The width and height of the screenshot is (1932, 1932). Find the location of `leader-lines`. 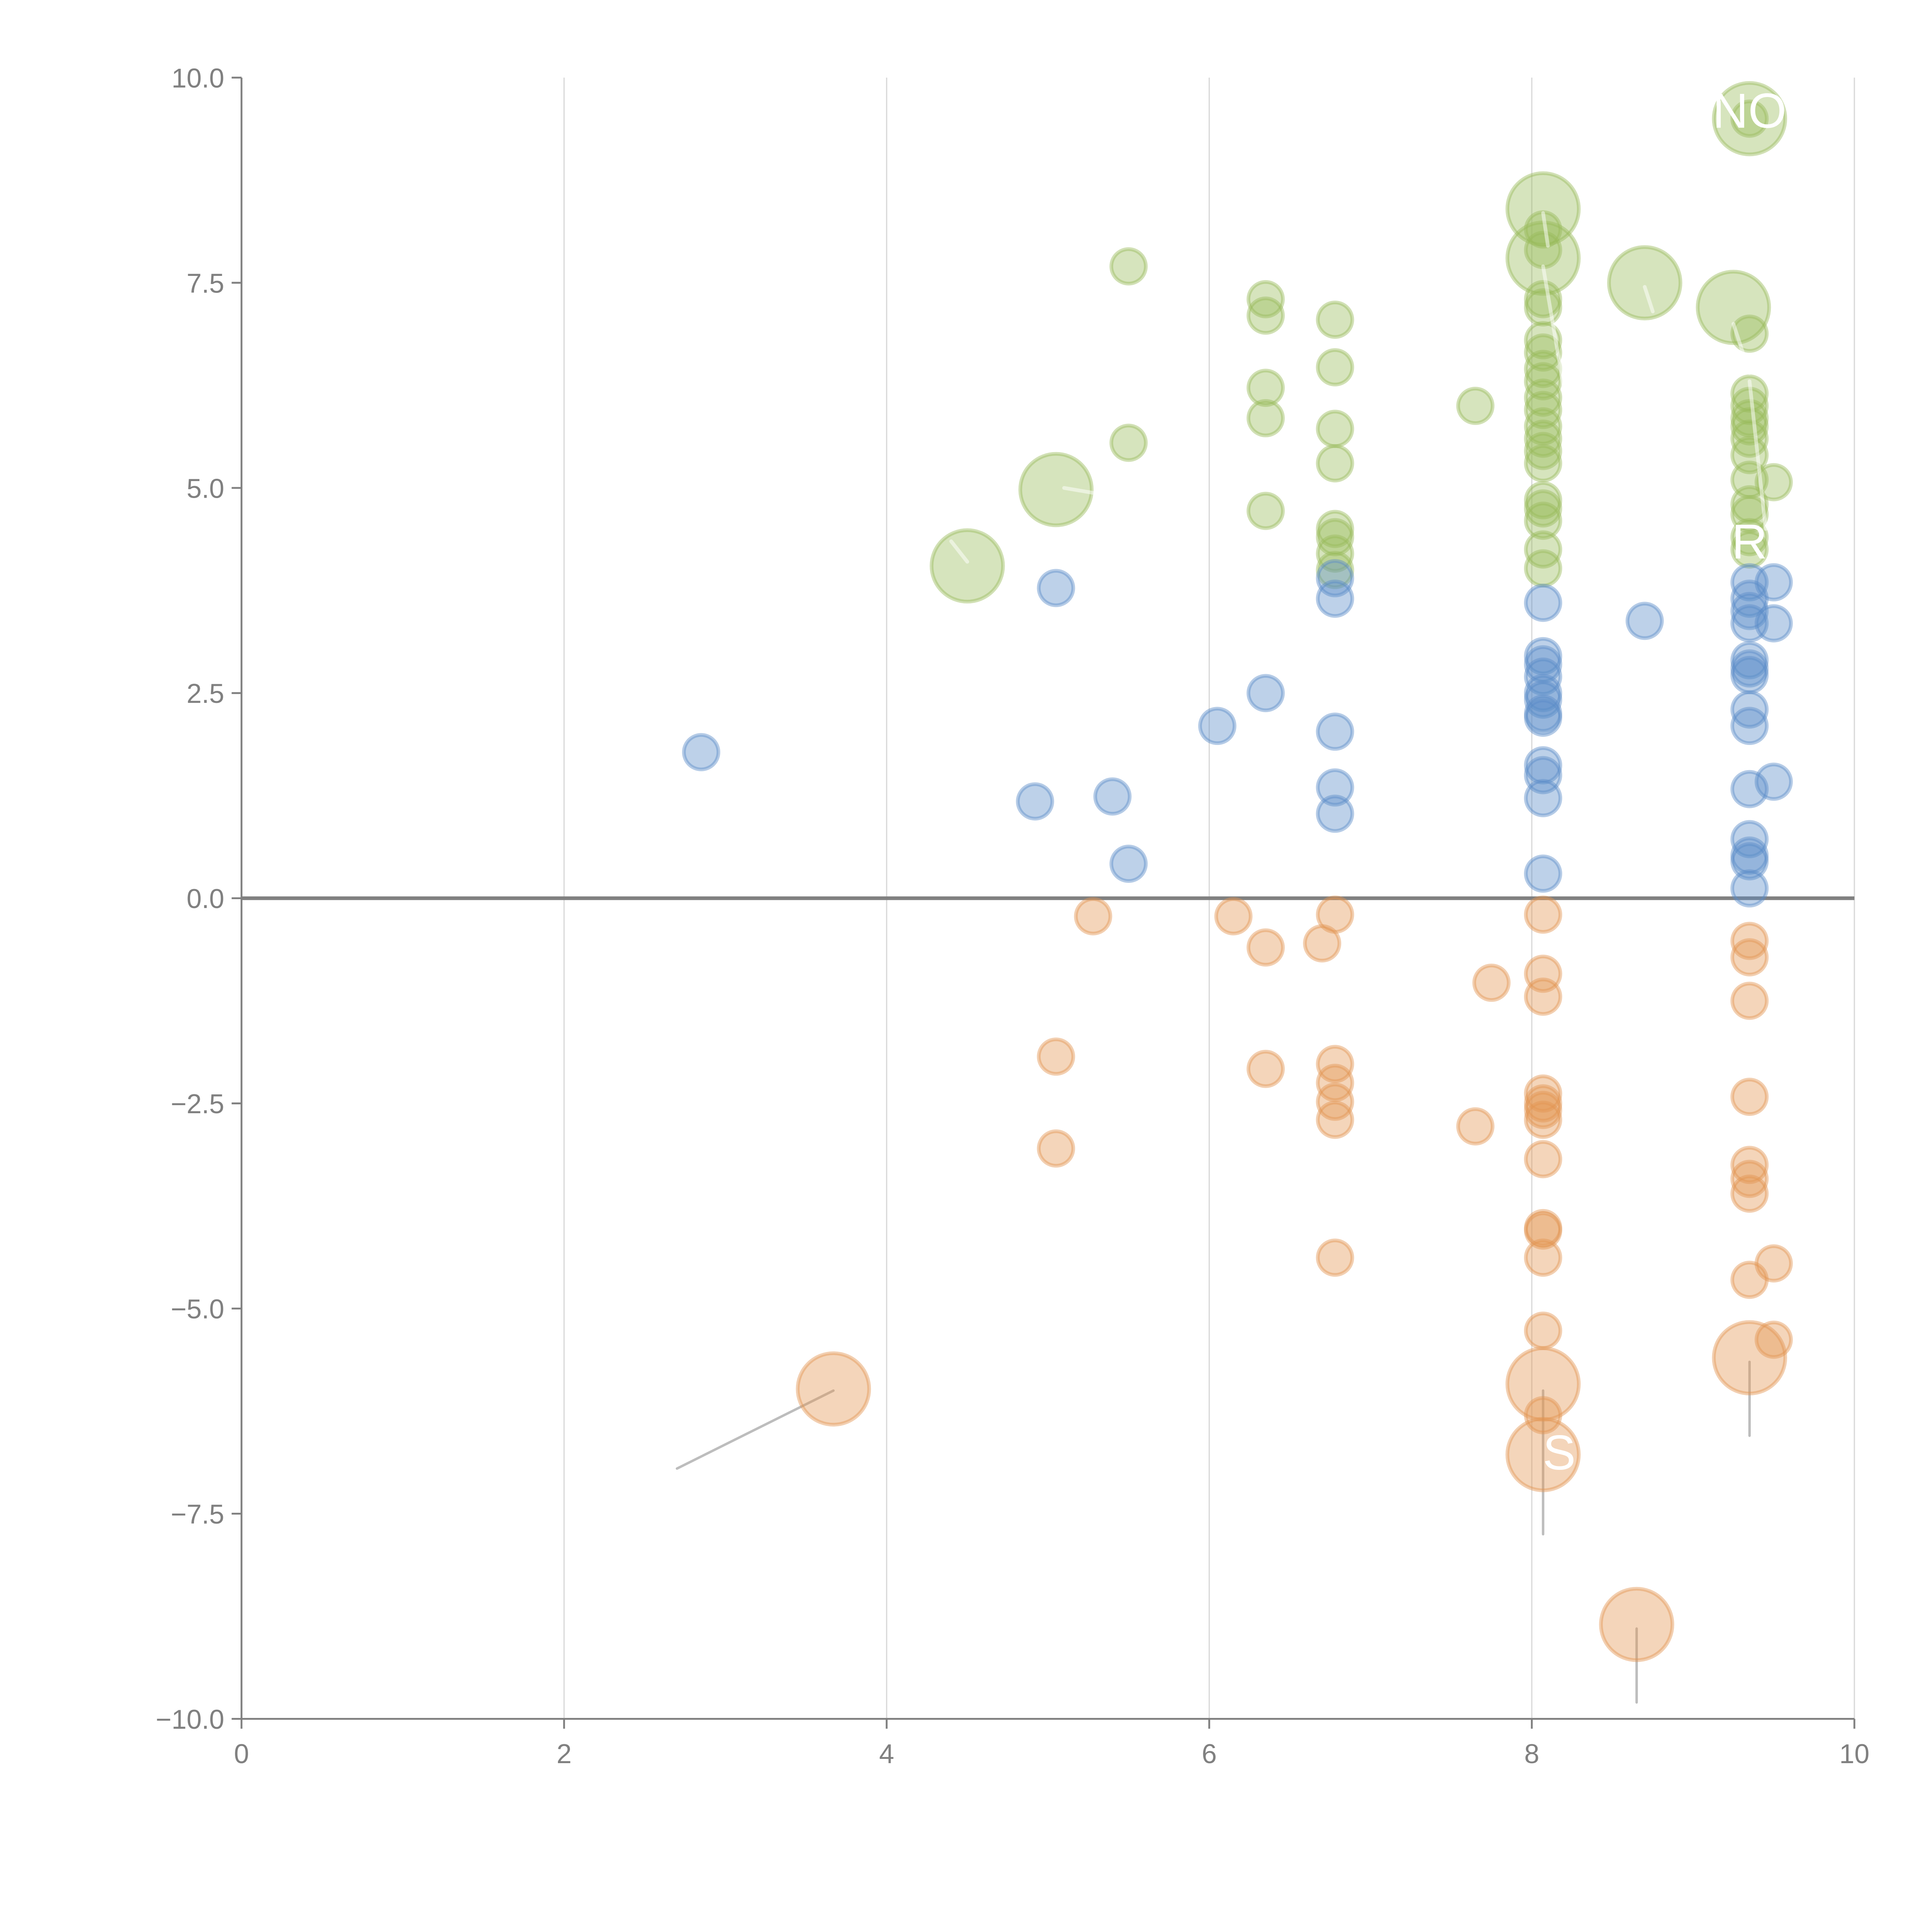

leader-lines is located at coordinates (1213, 1532).